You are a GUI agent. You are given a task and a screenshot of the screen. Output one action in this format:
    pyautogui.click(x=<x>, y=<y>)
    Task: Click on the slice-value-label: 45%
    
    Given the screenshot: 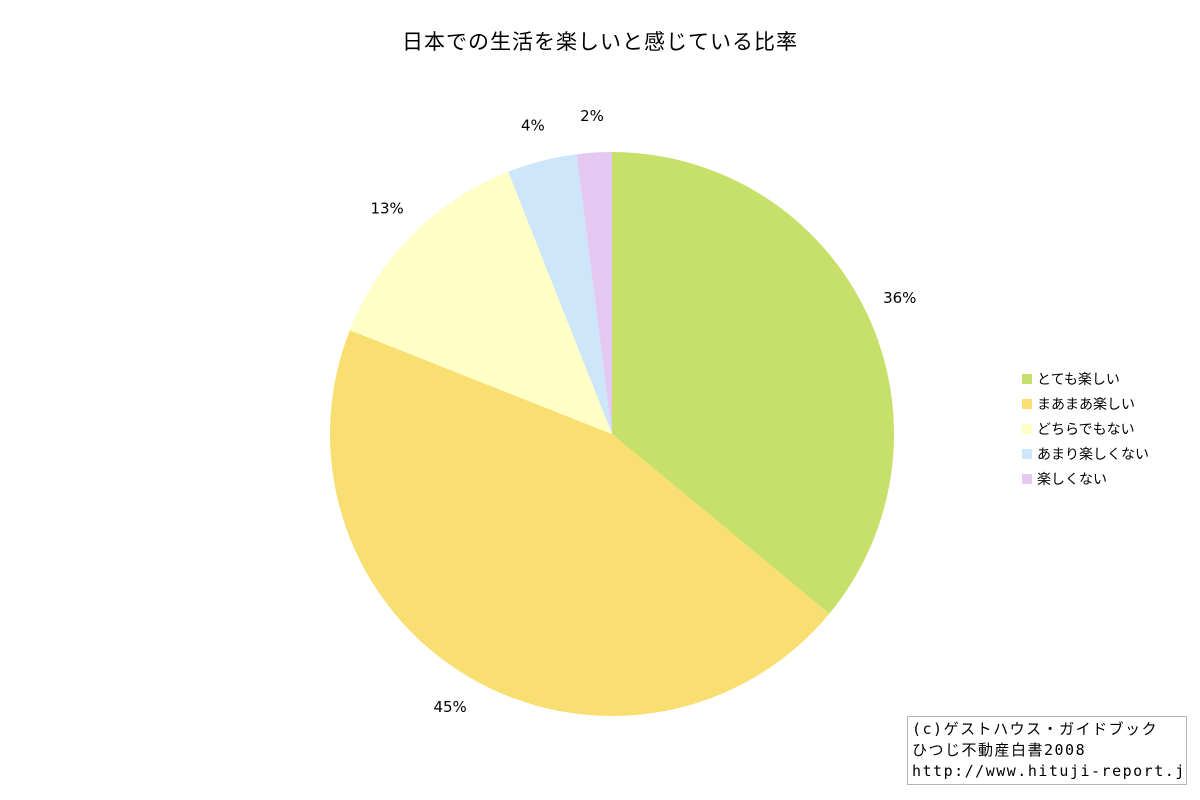 What is the action you would take?
    pyautogui.click(x=449, y=707)
    